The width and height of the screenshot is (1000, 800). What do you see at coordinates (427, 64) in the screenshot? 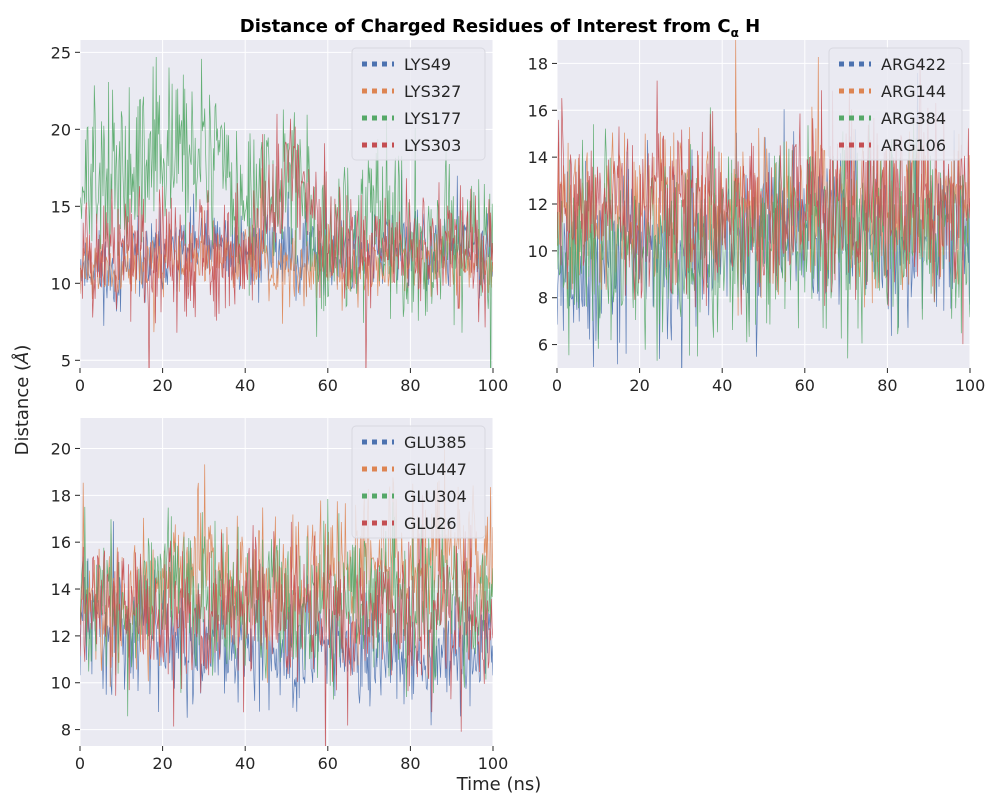
I see `legend-label: LYS49` at bounding box center [427, 64].